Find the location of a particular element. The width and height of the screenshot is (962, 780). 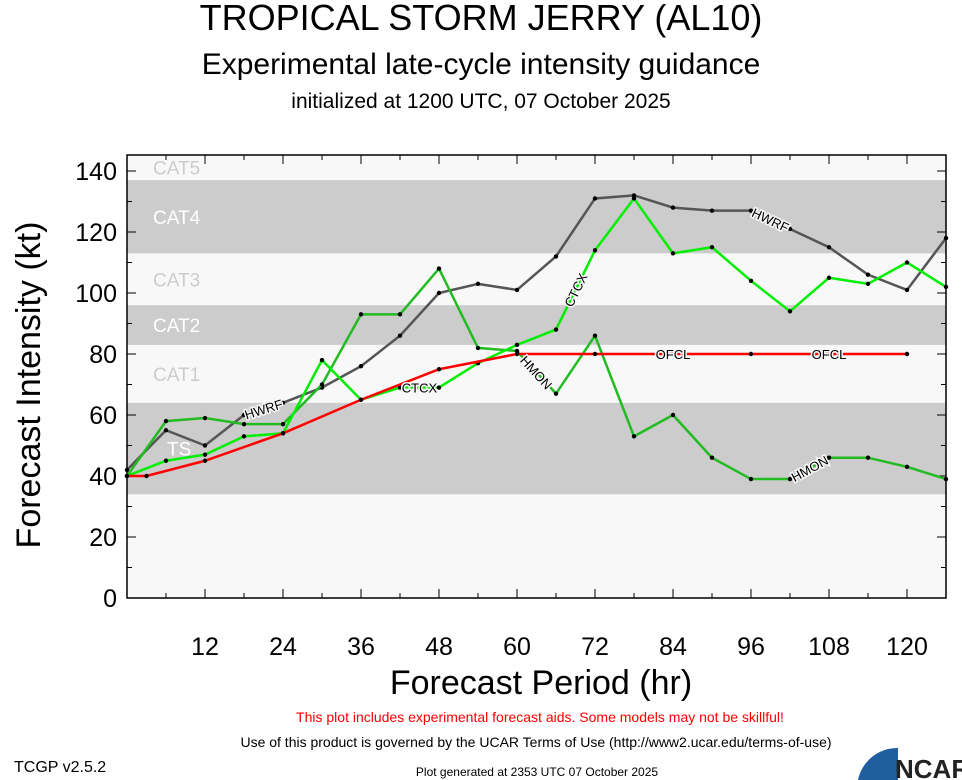

y-tick-label: 40 is located at coordinates (103, 477).